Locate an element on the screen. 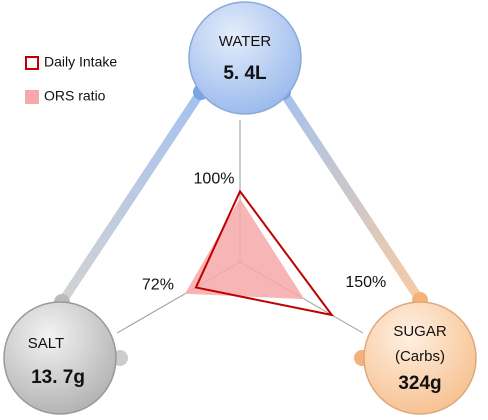  legend-label: Daily Intake is located at coordinates (80, 62).